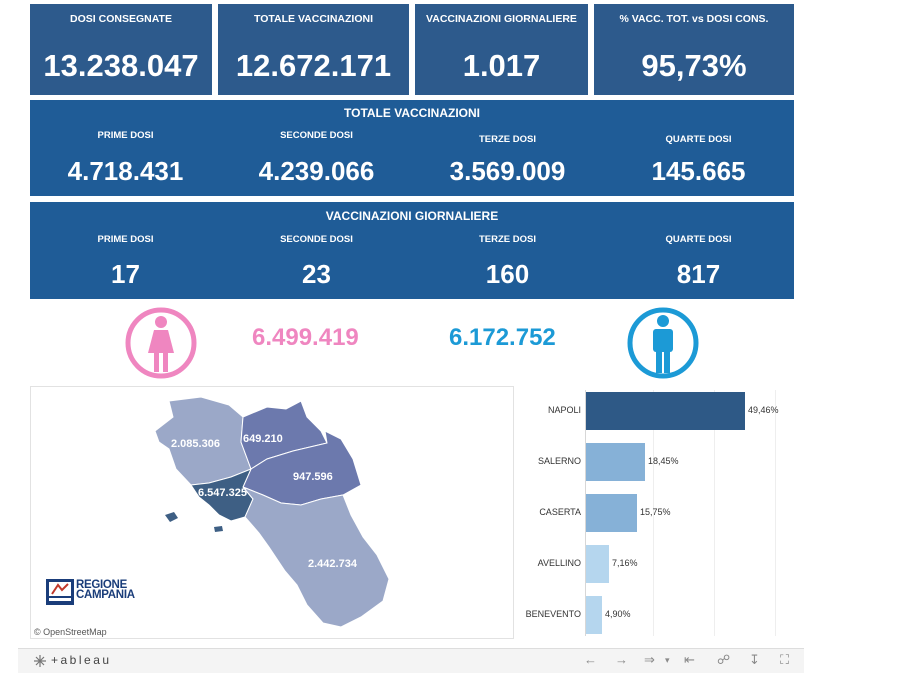  I want to click on province-benevento, so click(284, 435).